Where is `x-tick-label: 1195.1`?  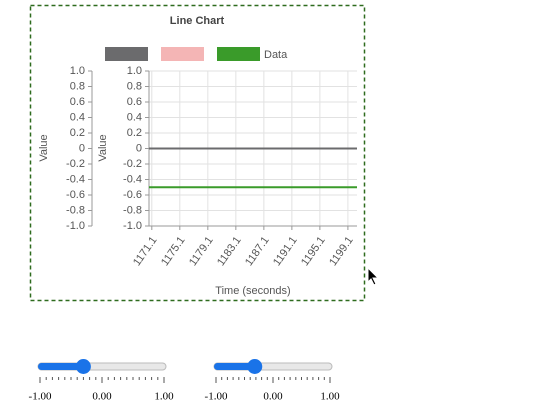
x-tick-label: 1195.1 is located at coordinates (313, 252).